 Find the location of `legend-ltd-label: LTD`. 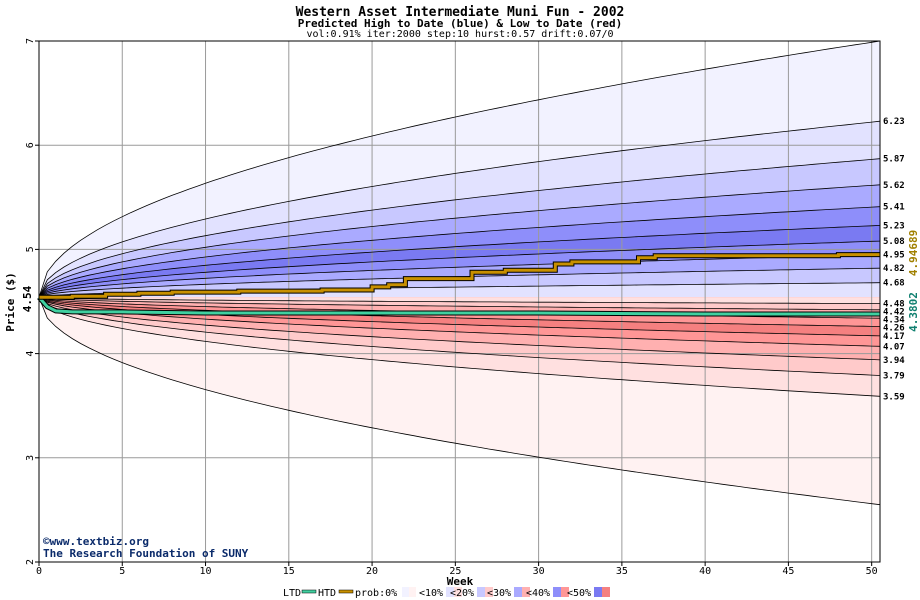

legend-ltd-label: LTD is located at coordinates (292, 593).